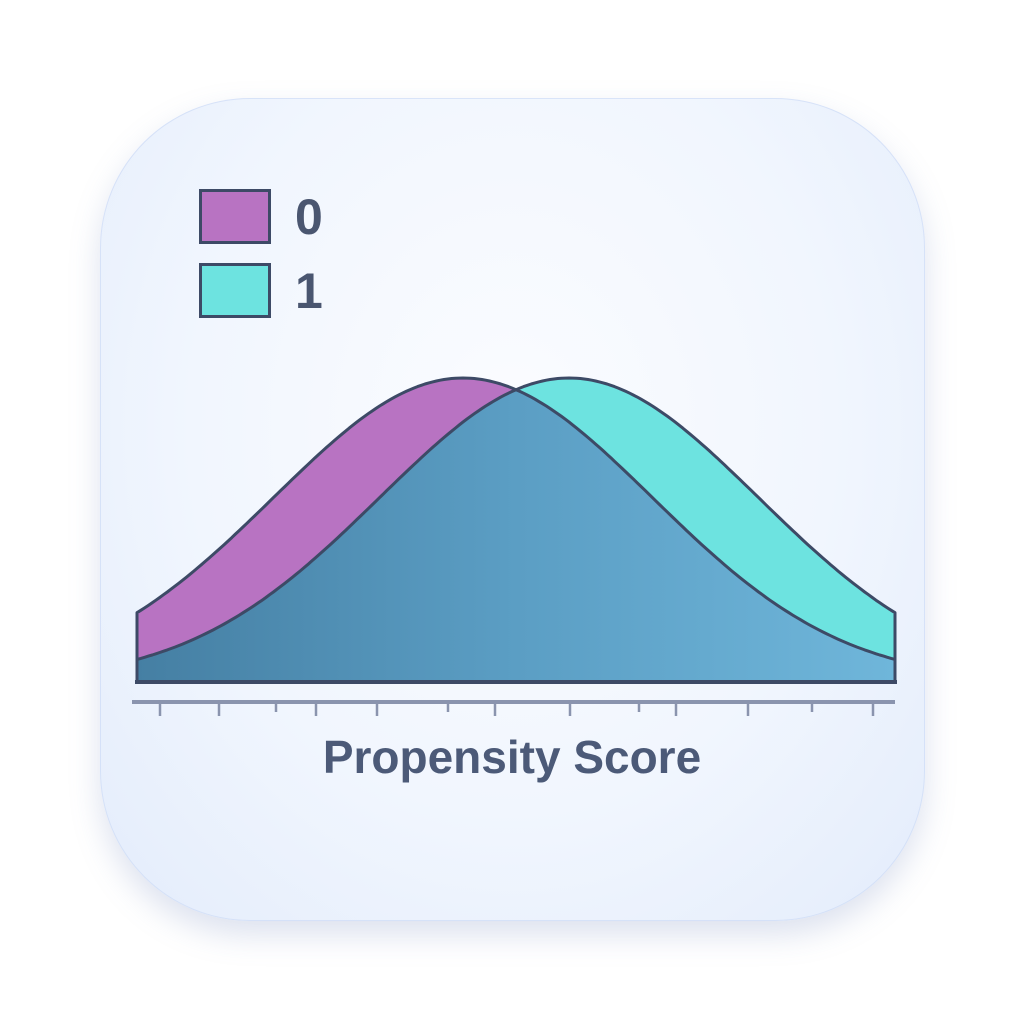  Describe the element at coordinates (309, 216) in the screenshot. I see `legend-label-0: 0` at that location.